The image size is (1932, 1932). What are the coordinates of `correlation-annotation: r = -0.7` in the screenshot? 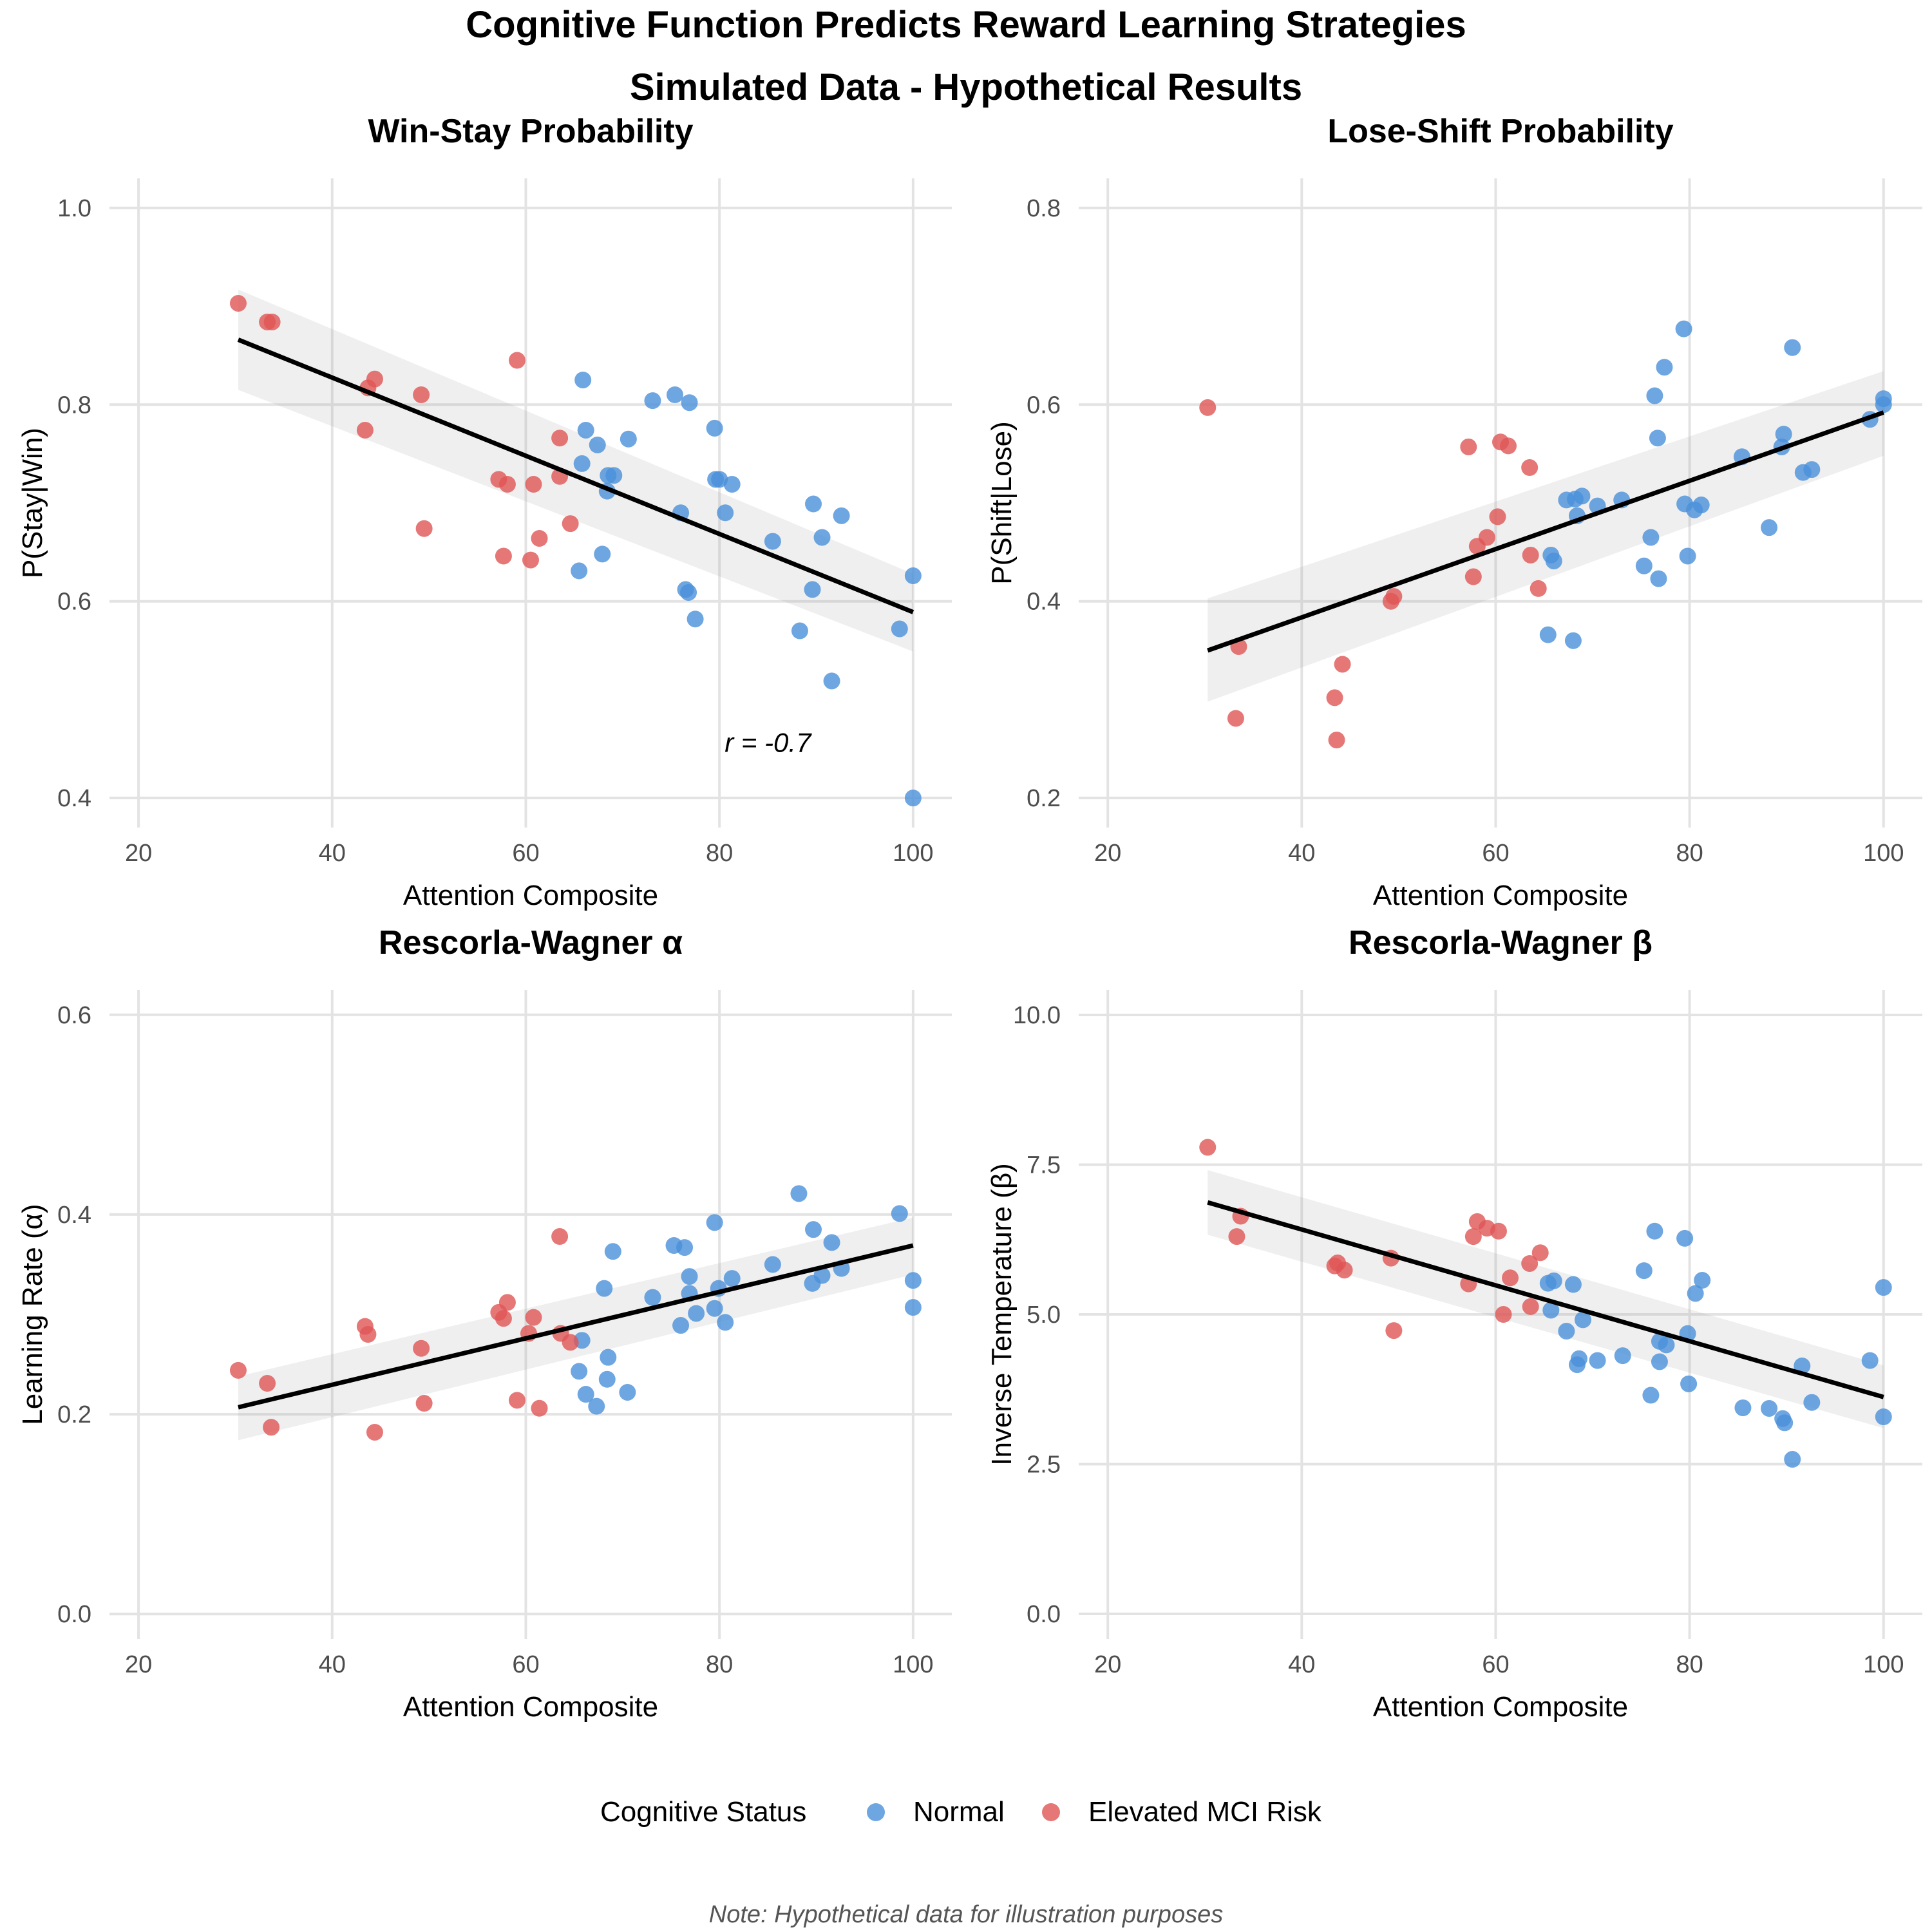 It's located at (768, 742).